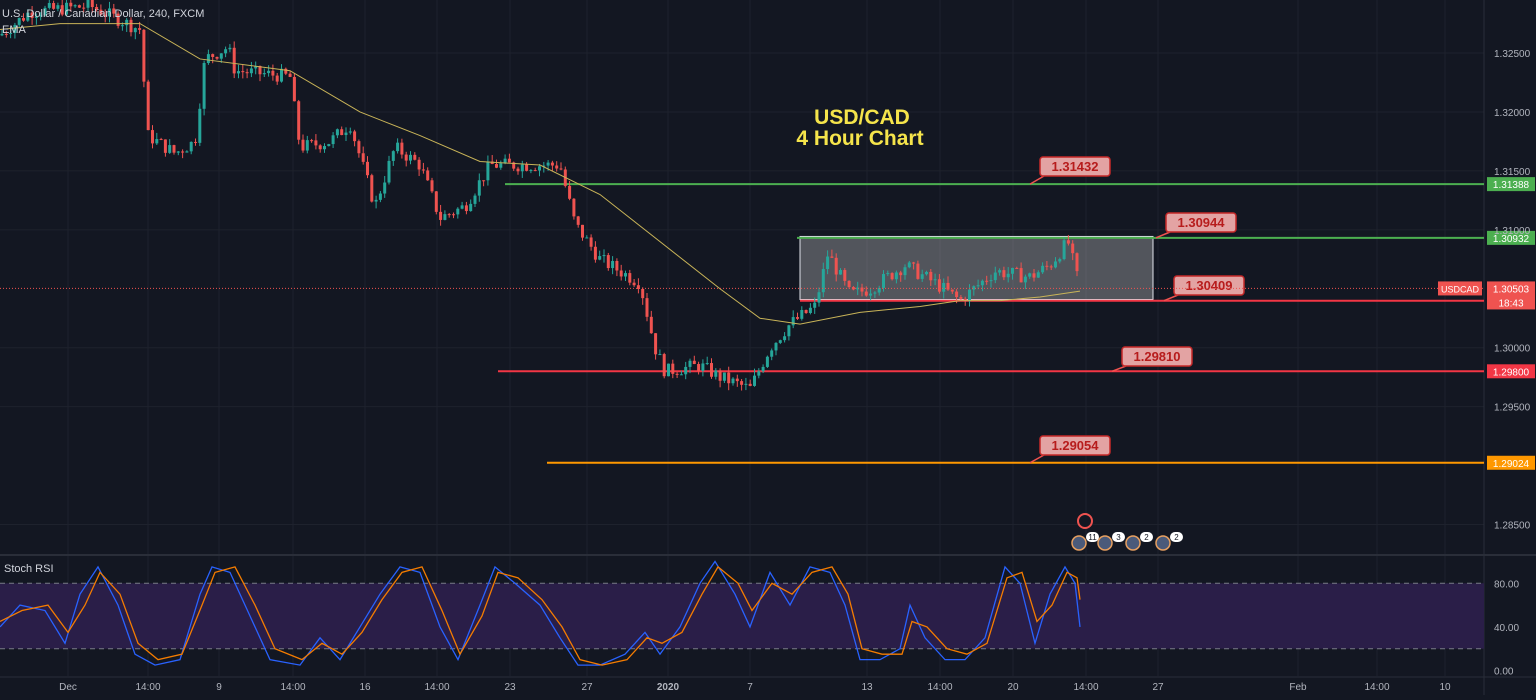 Image resolution: width=1536 pixels, height=700 pixels. Describe the element at coordinates (1445, 687) in the screenshot. I see `time-tick-label: 10` at that location.